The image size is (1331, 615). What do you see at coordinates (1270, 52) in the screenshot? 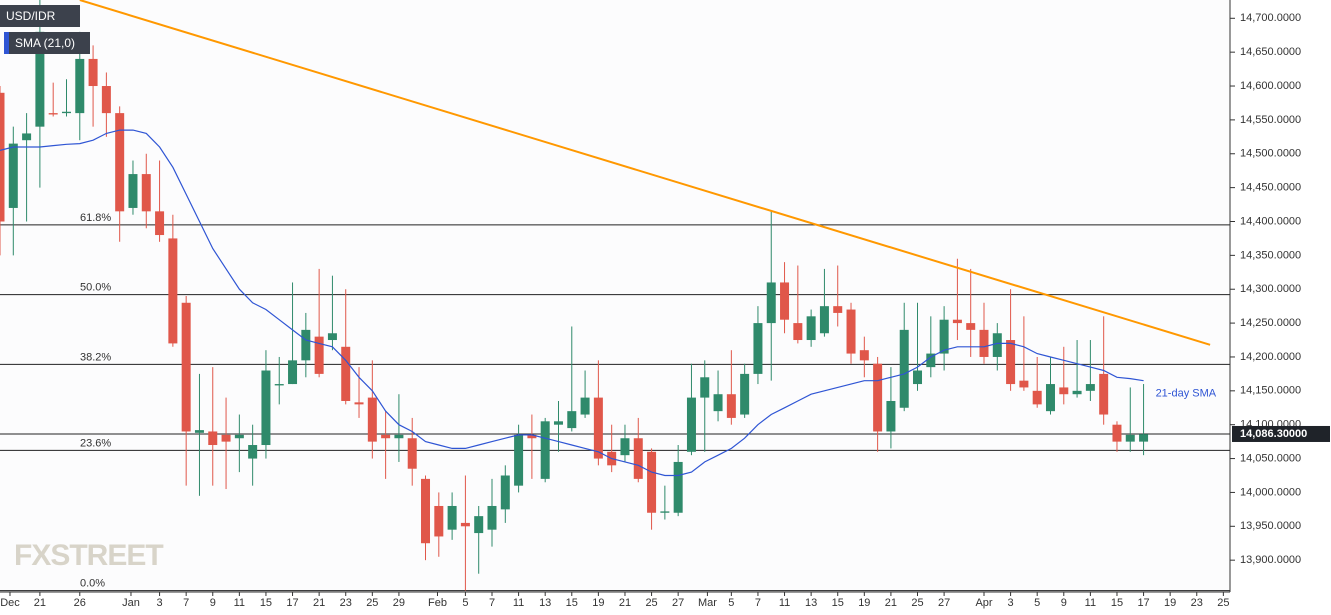
I see `y-tick-label: 14,650.0000` at bounding box center [1270, 52].